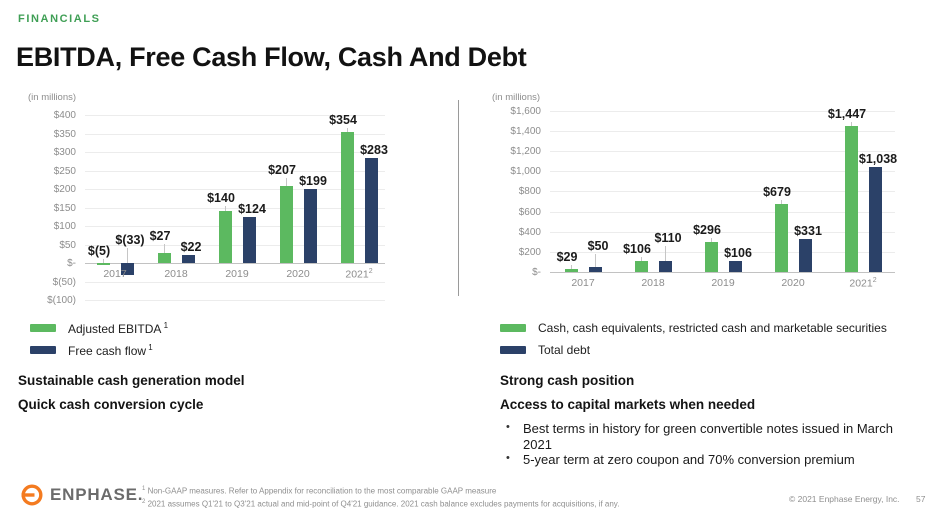  What do you see at coordinates (458, 198) in the screenshot?
I see `vertical-divider` at bounding box center [458, 198].